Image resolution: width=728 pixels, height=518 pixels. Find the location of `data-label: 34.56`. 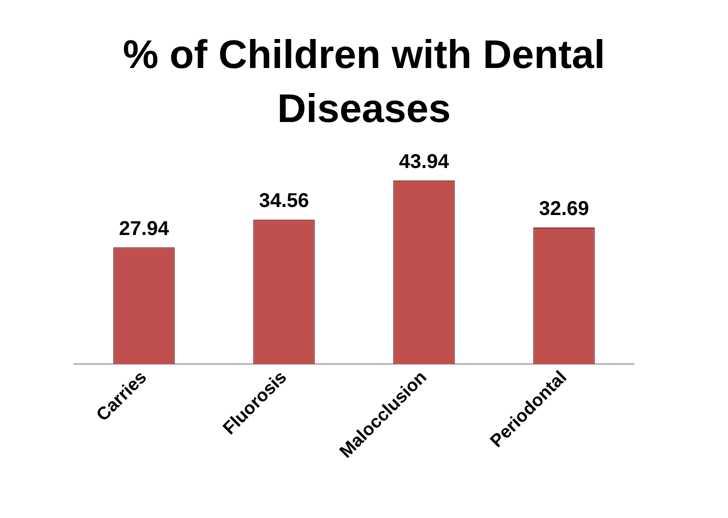

data-label: 34.56 is located at coordinates (284, 201).